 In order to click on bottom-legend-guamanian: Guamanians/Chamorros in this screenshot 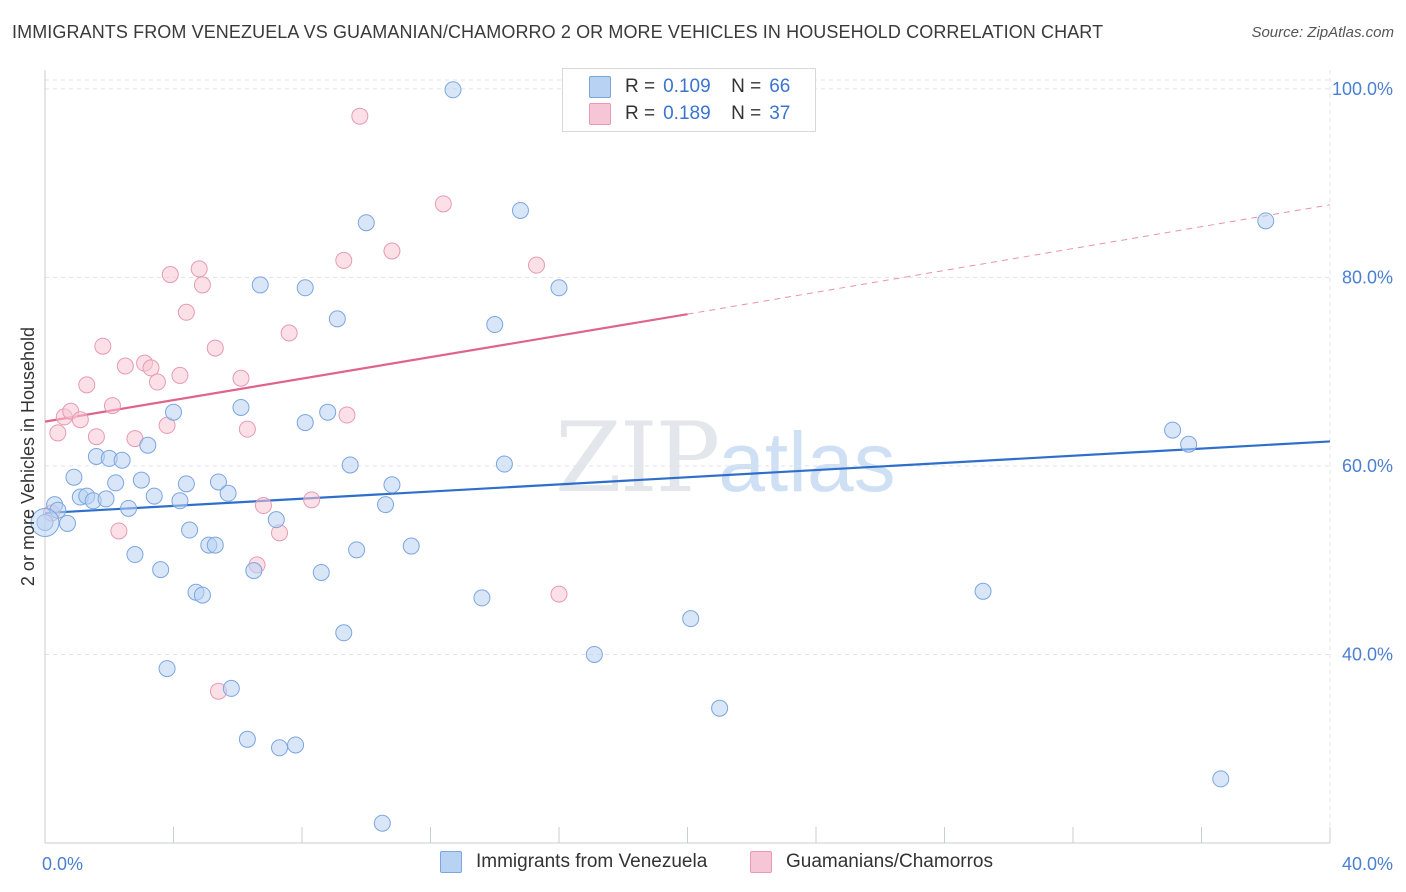, I will do `click(871, 862)`.